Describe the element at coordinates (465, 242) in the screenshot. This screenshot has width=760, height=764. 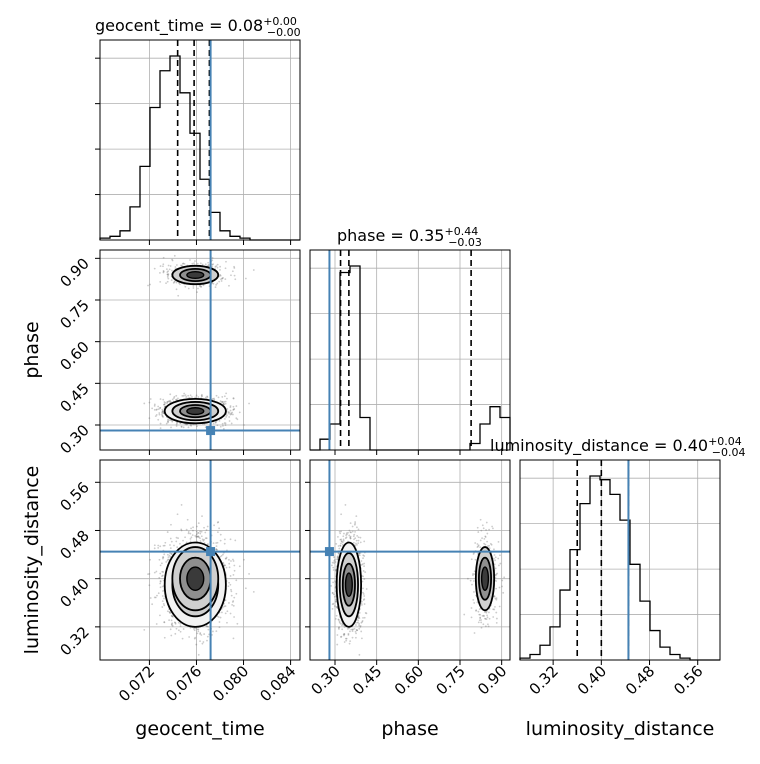
I see `title-minus-phase: −0.03` at that location.